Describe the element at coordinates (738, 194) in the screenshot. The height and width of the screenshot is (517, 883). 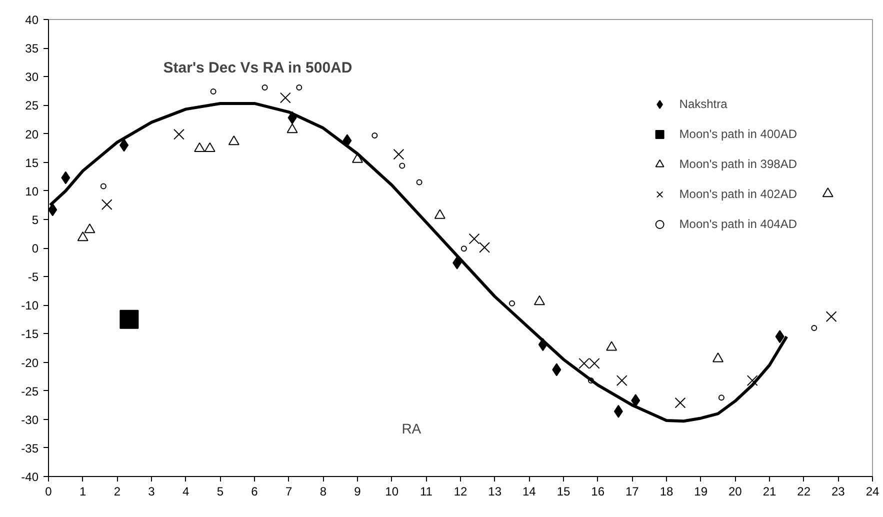
I see `legend-label: Moon's path in 402AD` at that location.